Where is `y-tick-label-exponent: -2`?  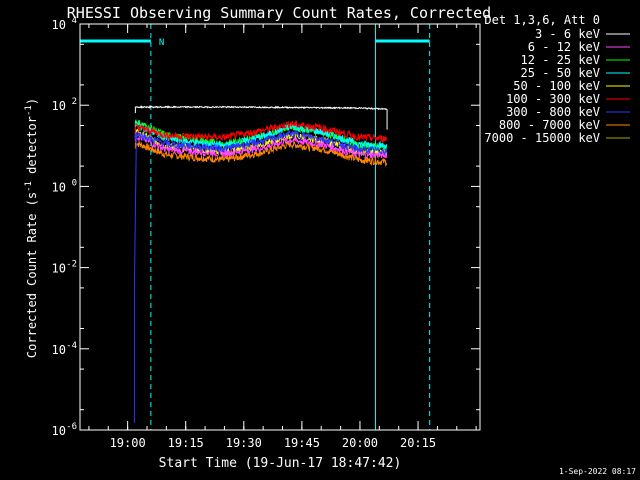
y-tick-label-exponent: -2 is located at coordinates (71, 265).